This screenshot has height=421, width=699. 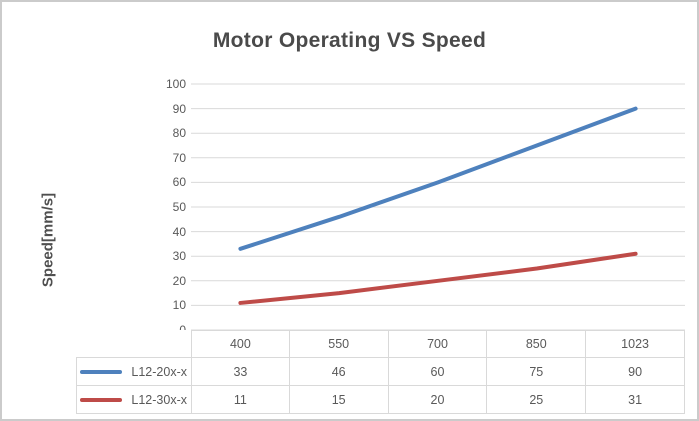 What do you see at coordinates (175, 84) in the screenshot?
I see `y-tick-label: 100` at bounding box center [175, 84].